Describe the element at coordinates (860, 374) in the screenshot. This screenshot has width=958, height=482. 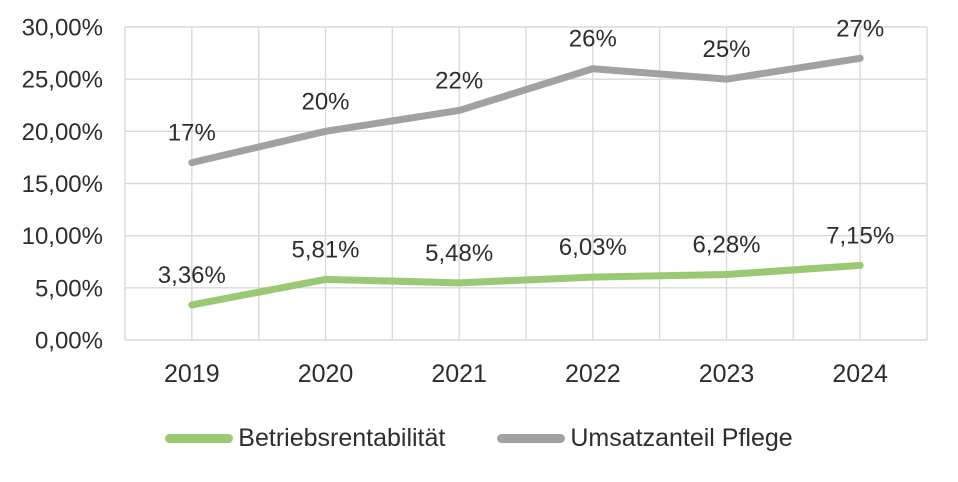
I see `x-axis-tick-label: 2024` at that location.